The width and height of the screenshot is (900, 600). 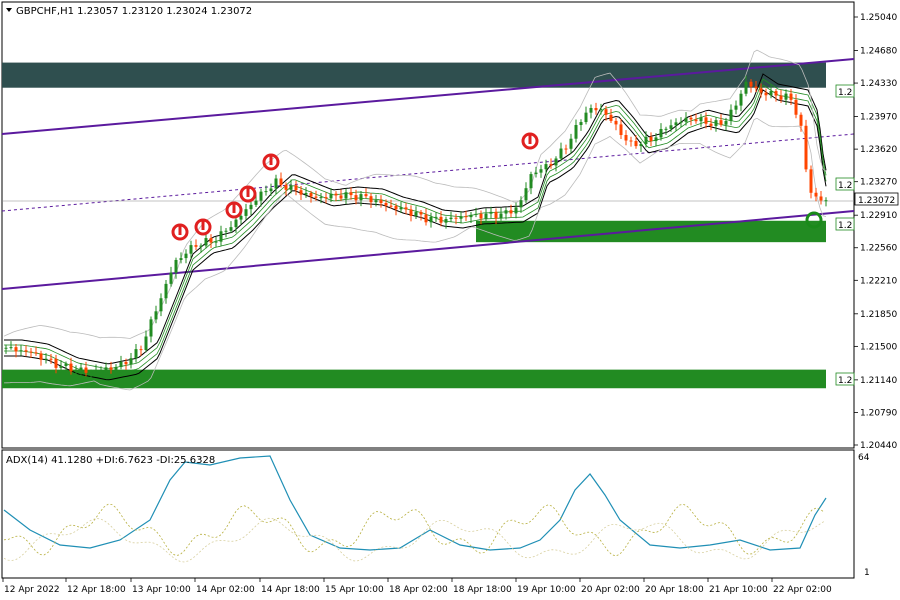 I want to click on time-tick-label: 18 Apr 18:00, so click(x=482, y=590).